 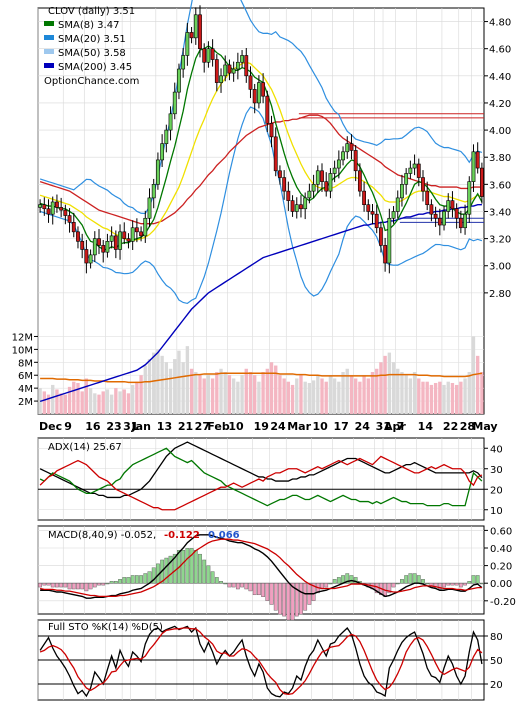 I want to click on macd-signal-line, so click(x=260, y=568).